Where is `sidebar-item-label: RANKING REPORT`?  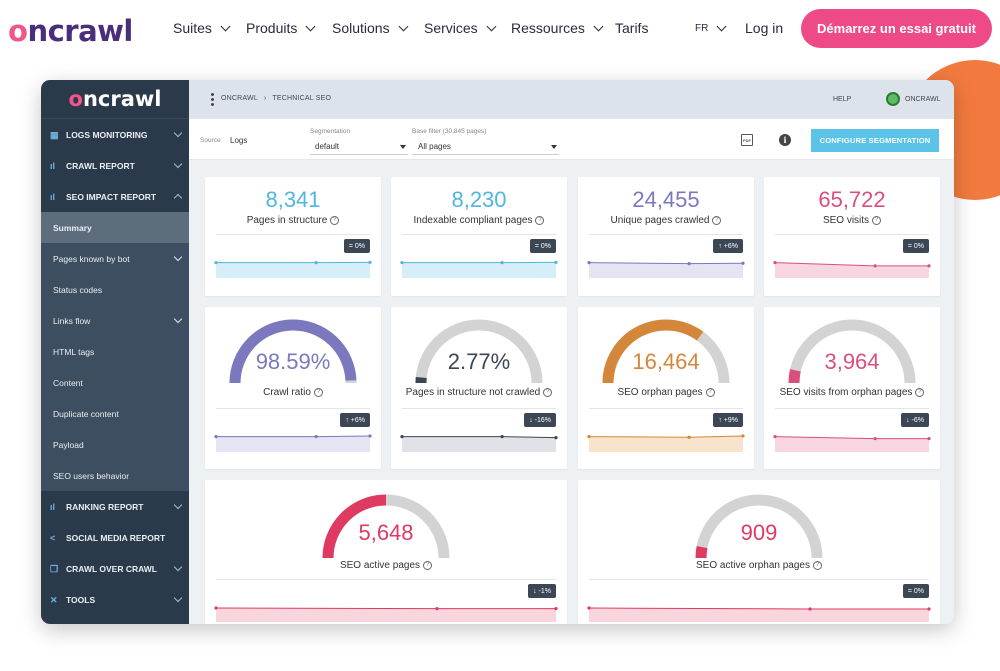 sidebar-item-label: RANKING REPORT is located at coordinates (105, 506).